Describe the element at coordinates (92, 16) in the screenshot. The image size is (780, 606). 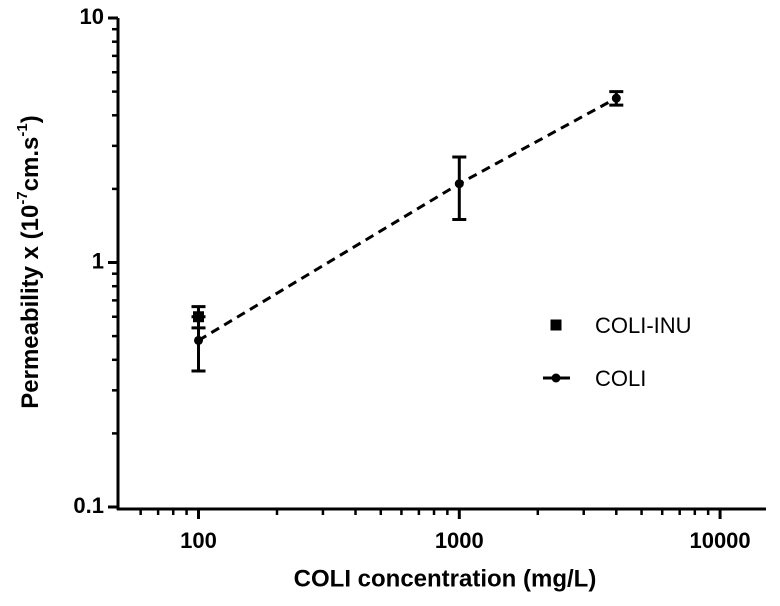
I see `y-tick-label: 10` at that location.